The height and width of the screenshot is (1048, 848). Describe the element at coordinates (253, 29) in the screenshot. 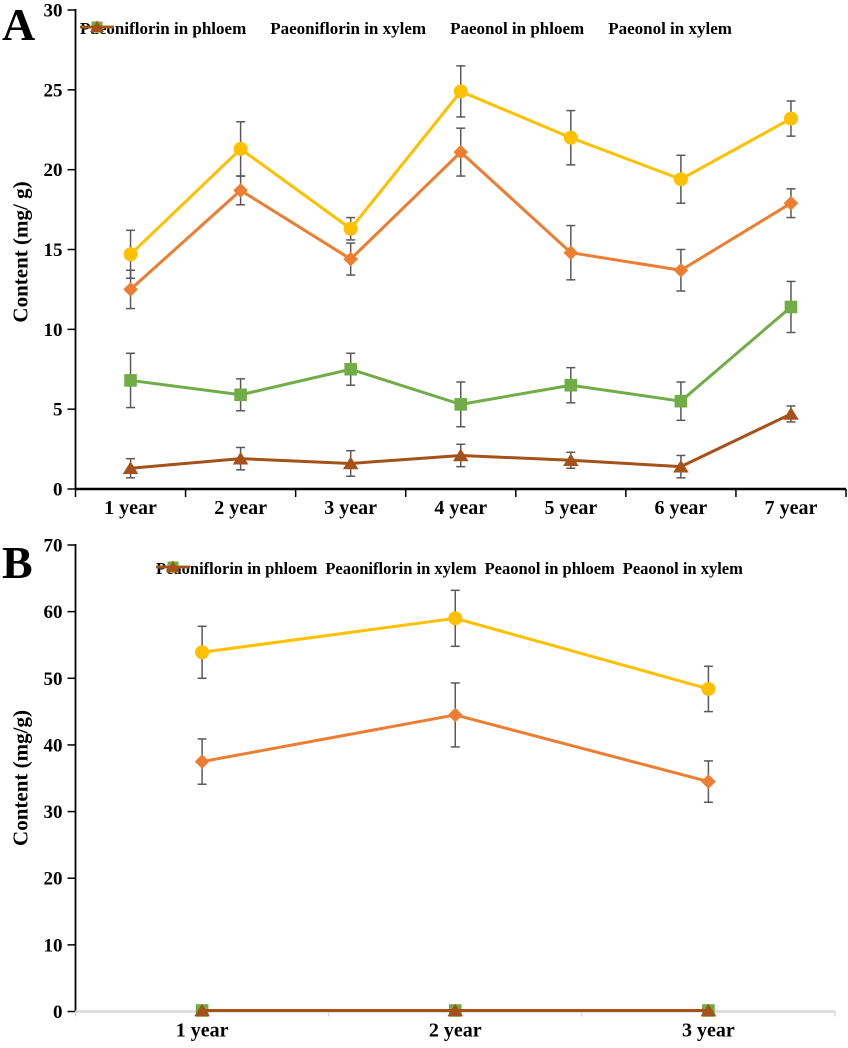

I see `legend-item: Paeoniflorin in xylem` at that location.